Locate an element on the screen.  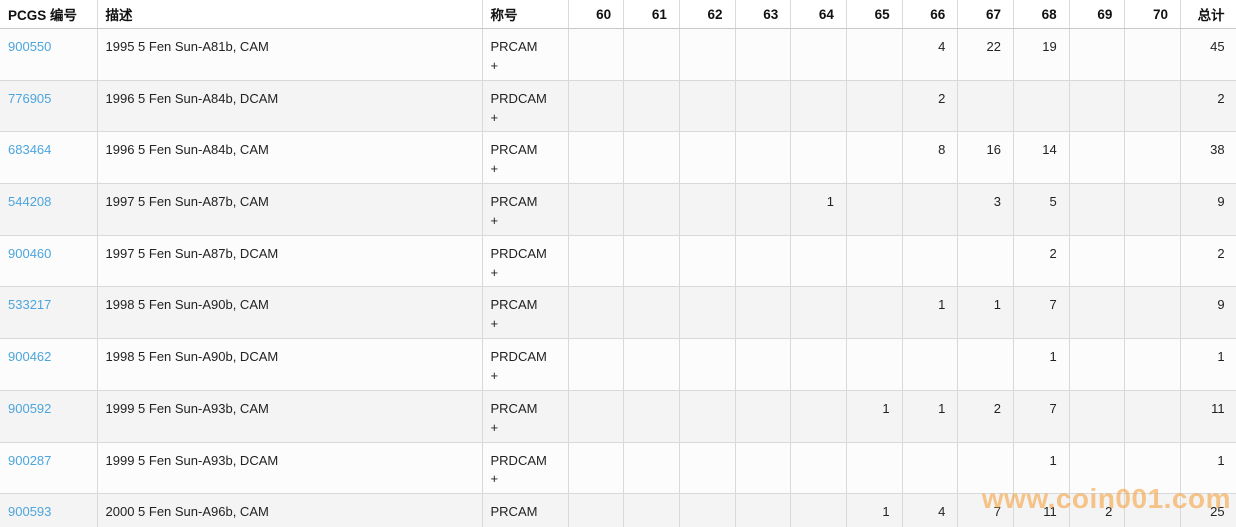
pcgs-number-cell: 533217 is located at coordinates (48, 313).